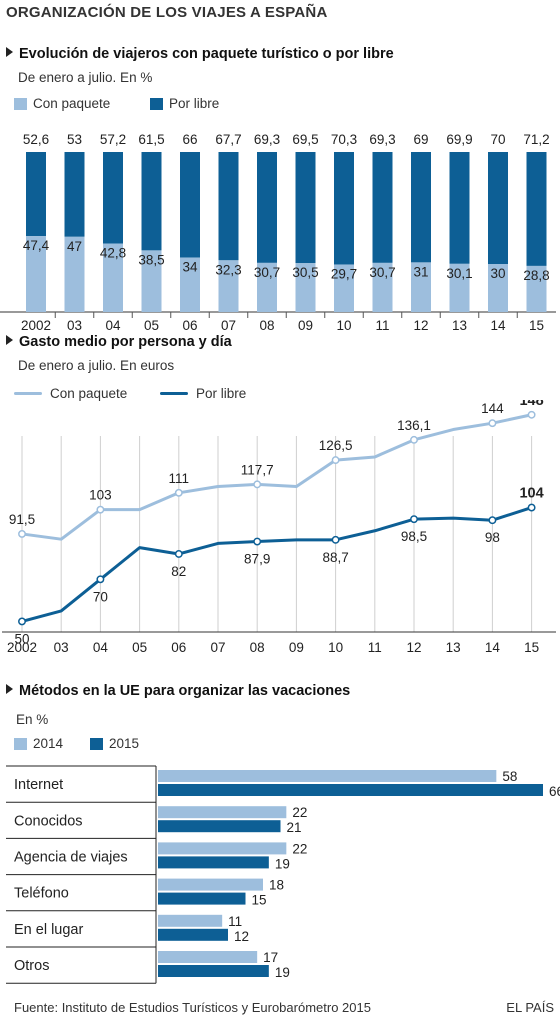 This screenshot has width=560, height=1020. I want to click on data-label-con-paquete: 126,5, so click(336, 445).